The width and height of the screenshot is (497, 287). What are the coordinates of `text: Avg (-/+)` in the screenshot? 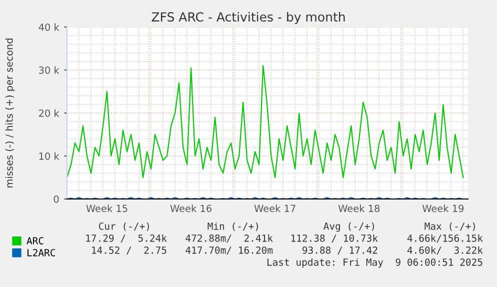 It's located at (349, 227).